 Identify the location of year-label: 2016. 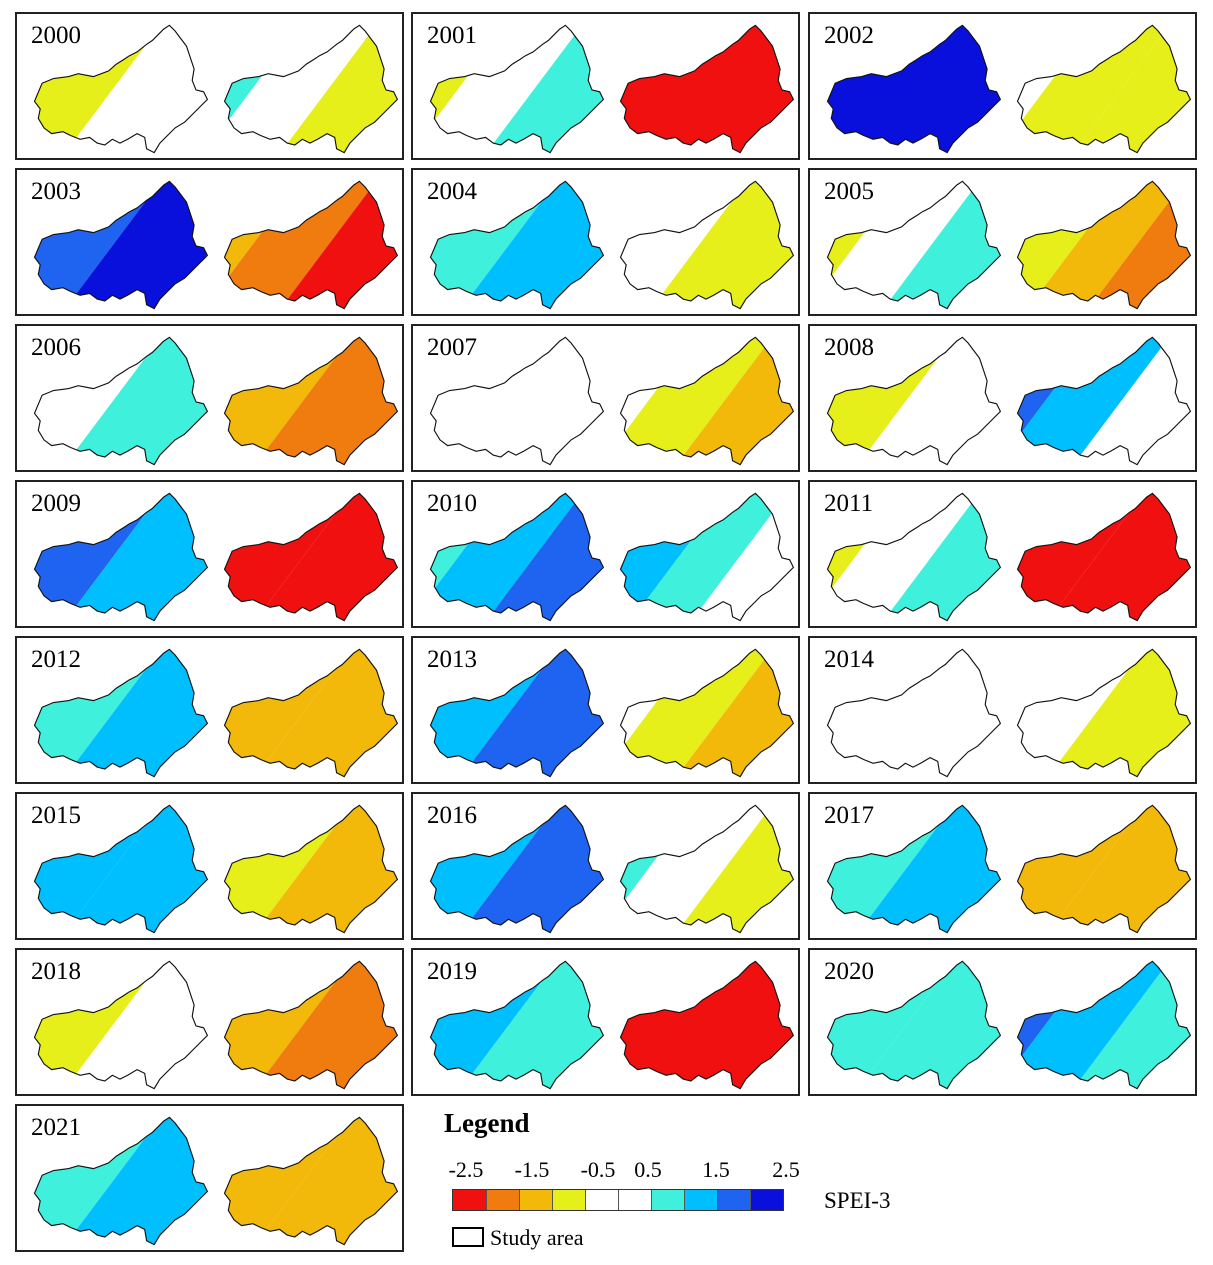
(452, 815).